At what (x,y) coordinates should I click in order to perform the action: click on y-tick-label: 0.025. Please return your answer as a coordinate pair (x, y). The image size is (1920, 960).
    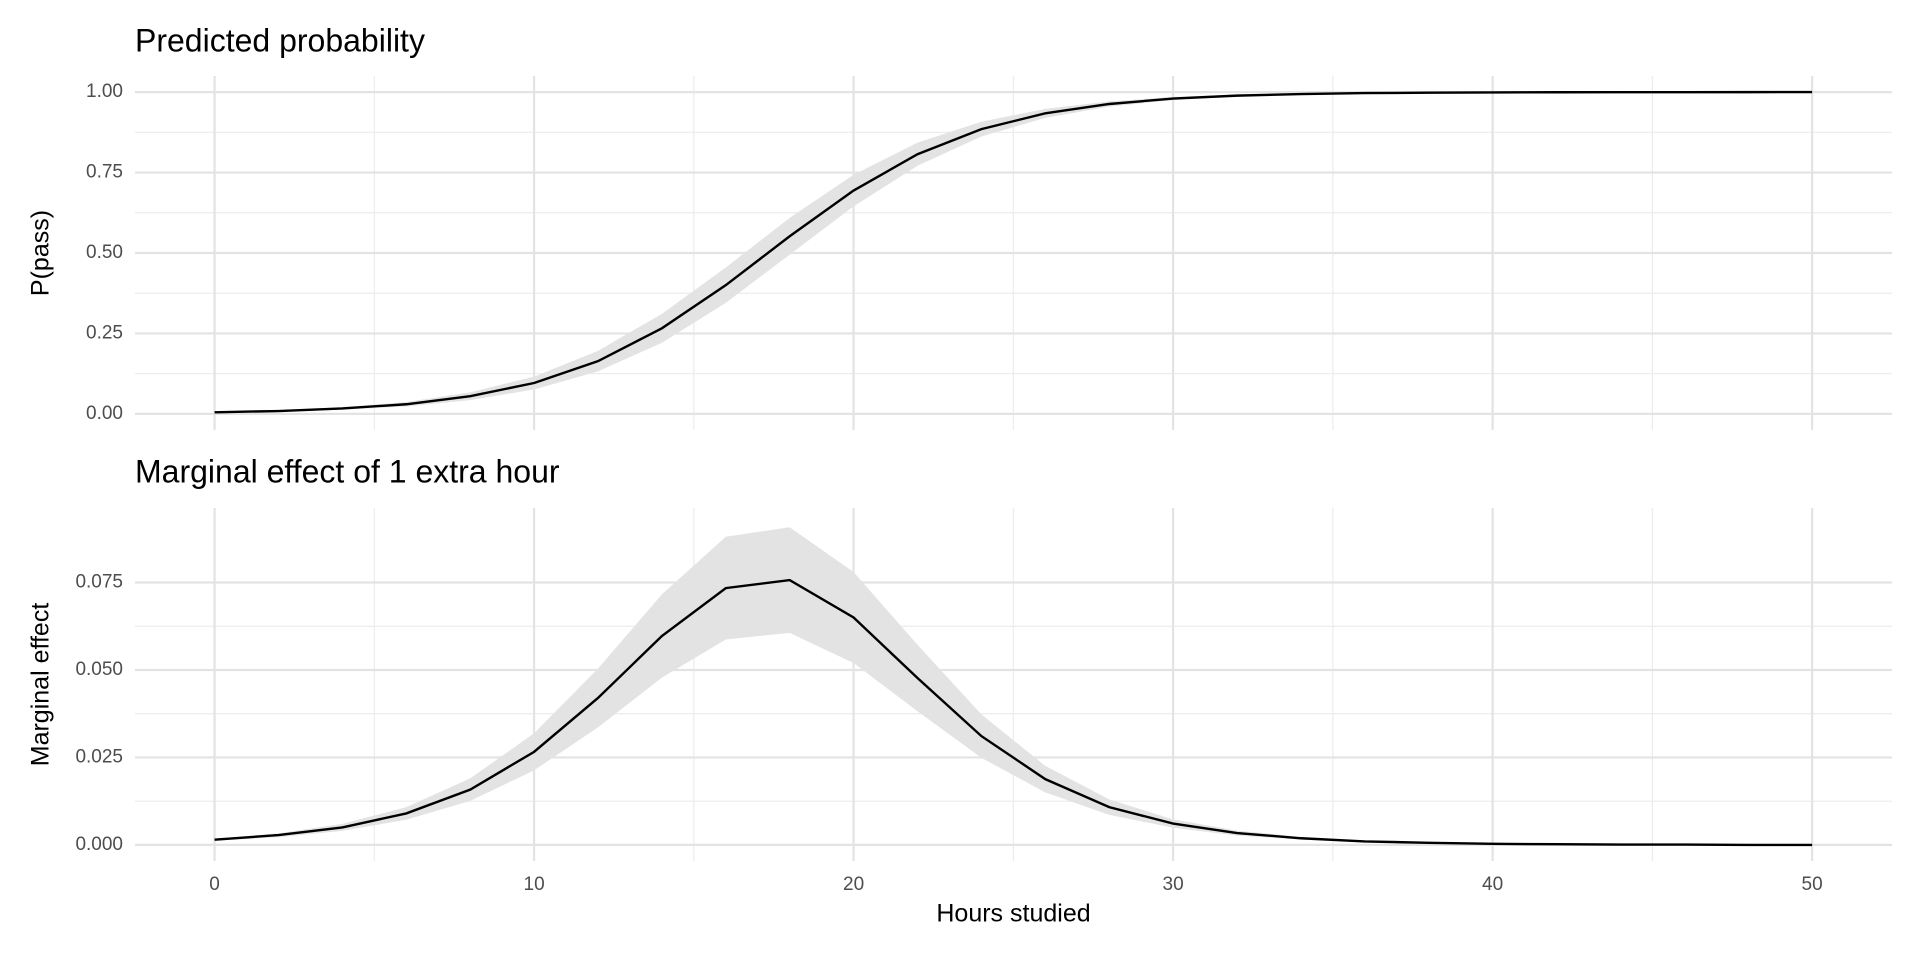
    Looking at the image, I should click on (99, 756).